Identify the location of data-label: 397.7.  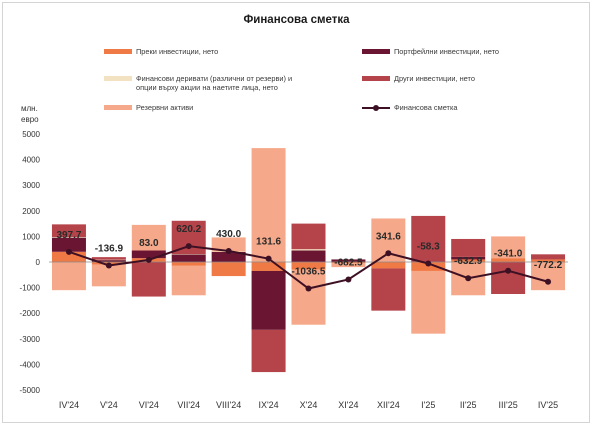
(68, 235).